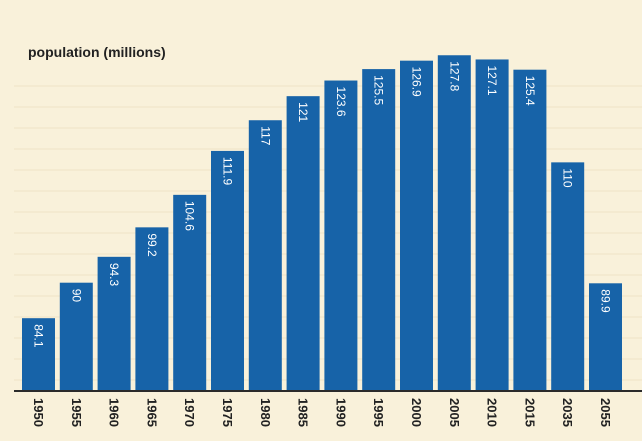  I want to click on x-tick-label: 2005, so click(454, 412).